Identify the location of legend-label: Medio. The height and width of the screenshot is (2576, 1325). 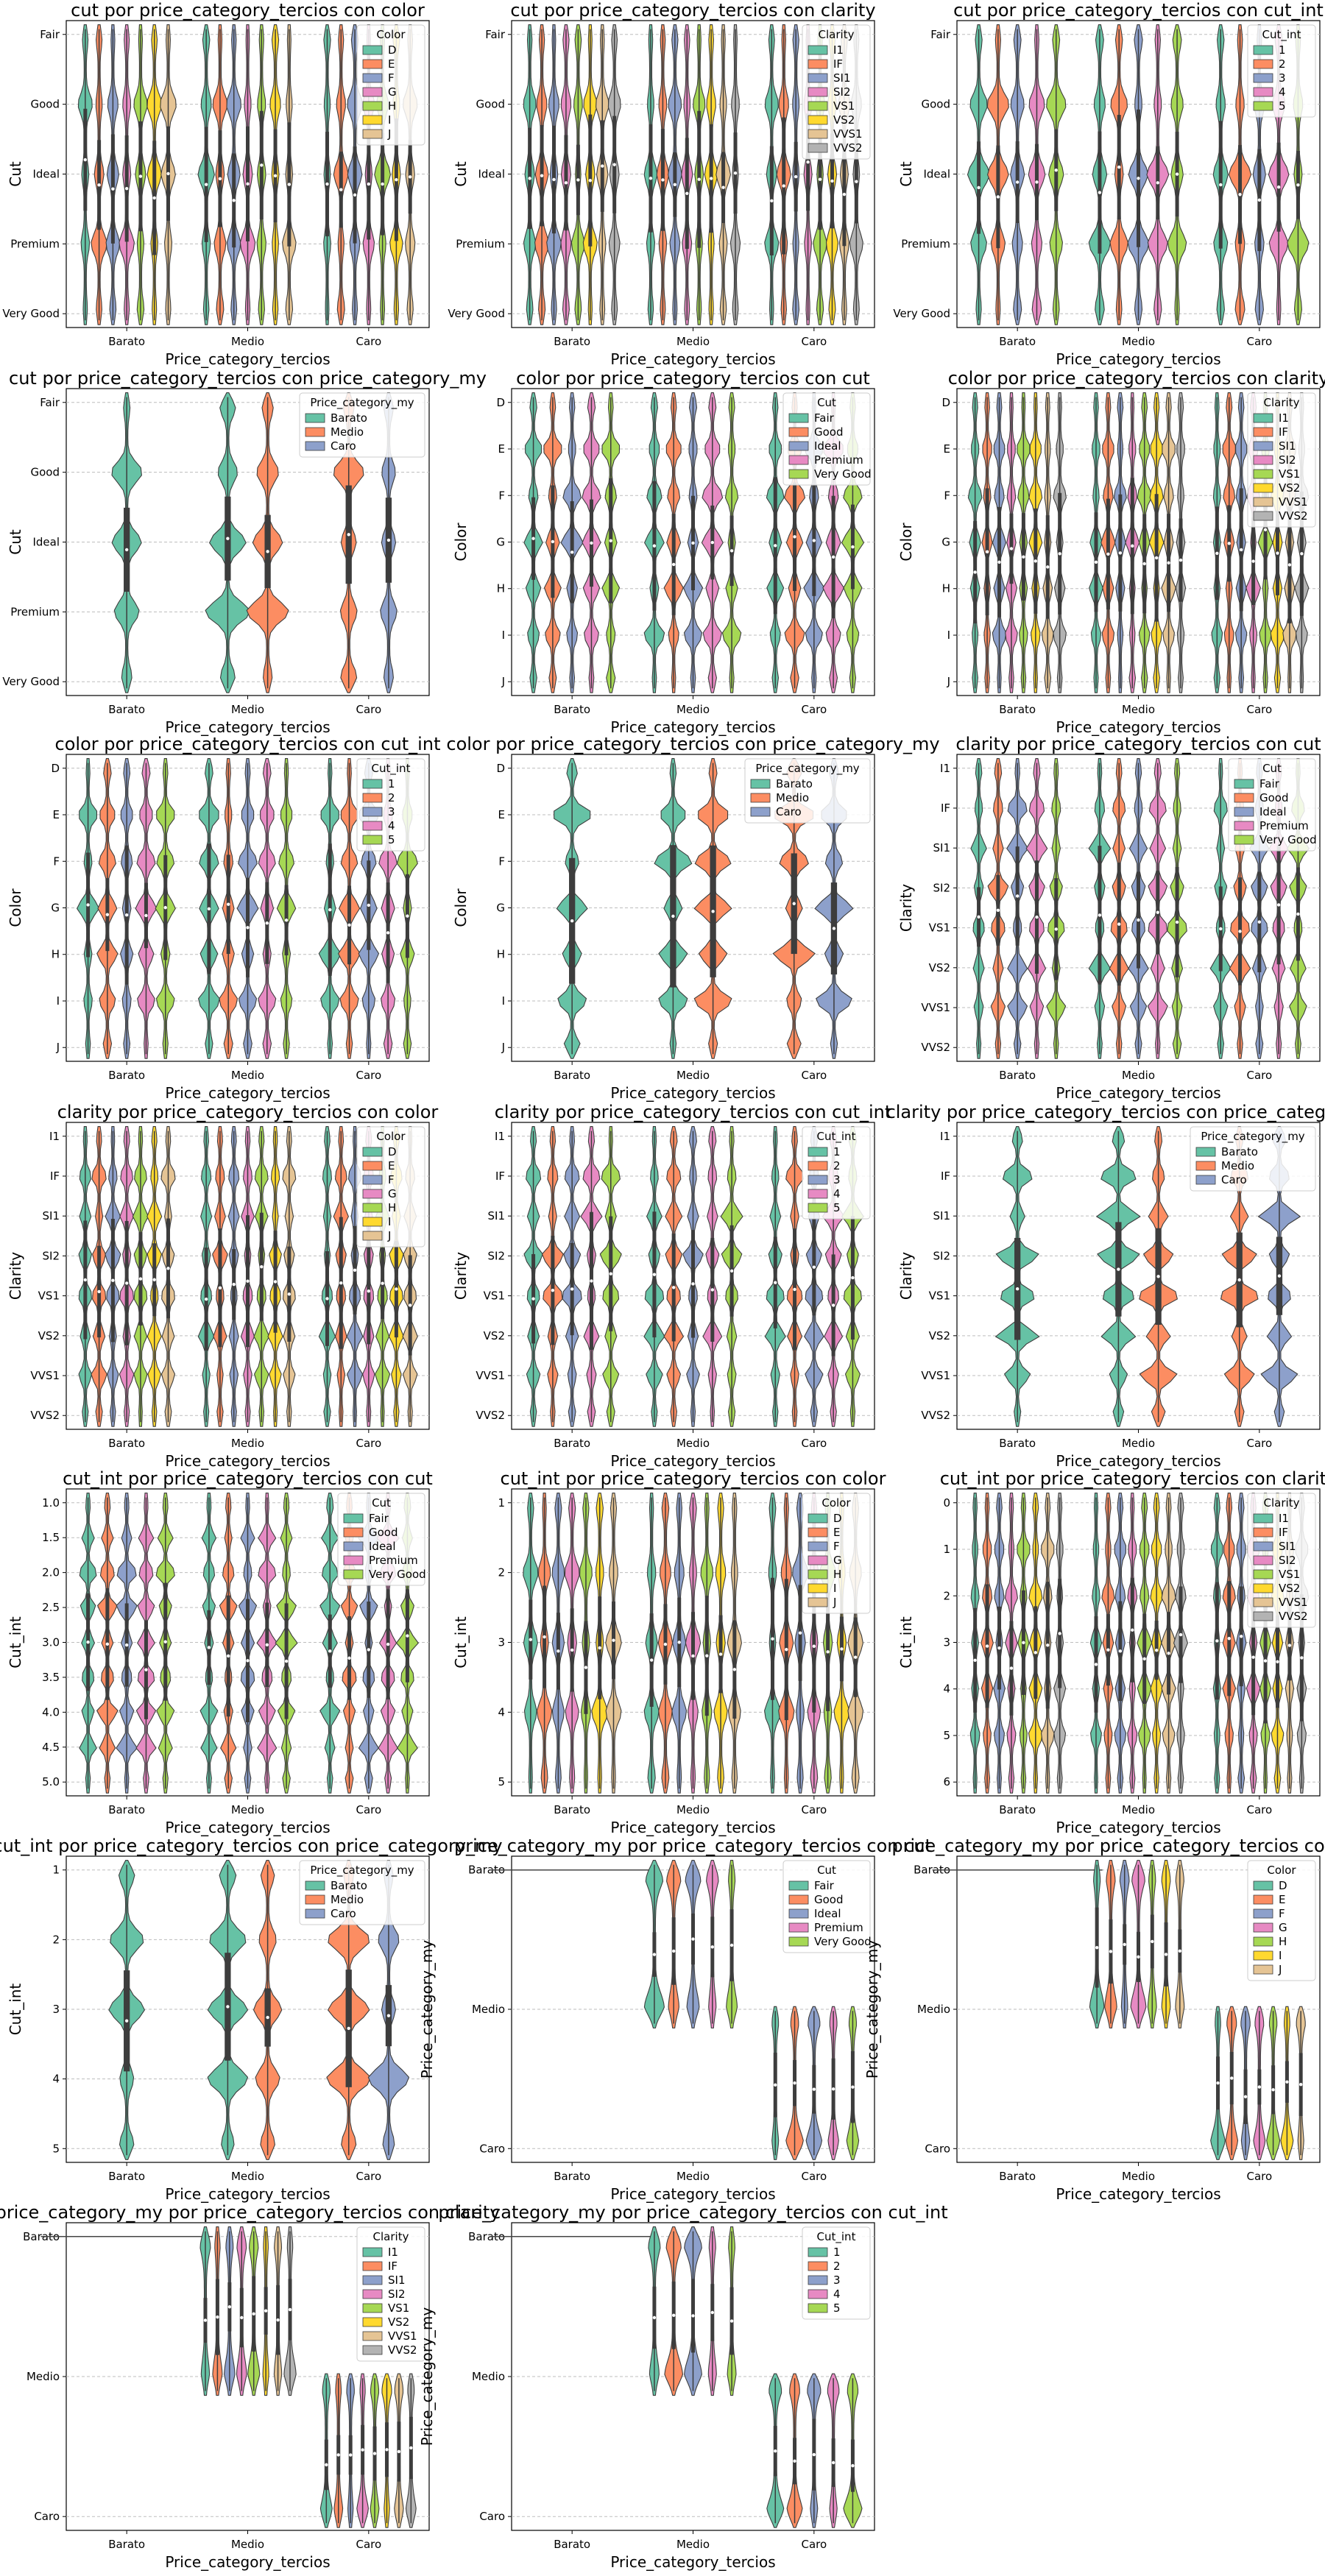
(347, 432).